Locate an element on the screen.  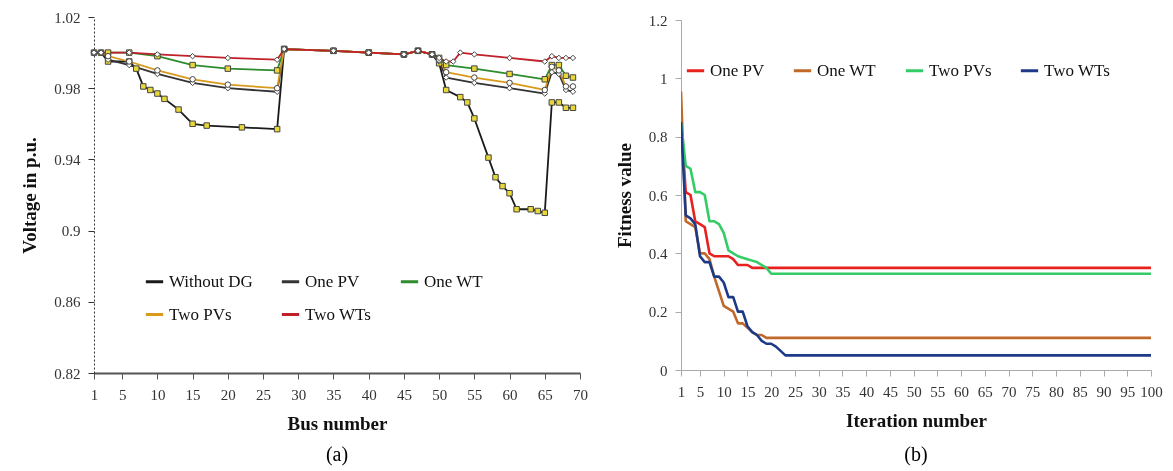
y-axis-title: Voltage in p.u. is located at coordinates (30, 195).